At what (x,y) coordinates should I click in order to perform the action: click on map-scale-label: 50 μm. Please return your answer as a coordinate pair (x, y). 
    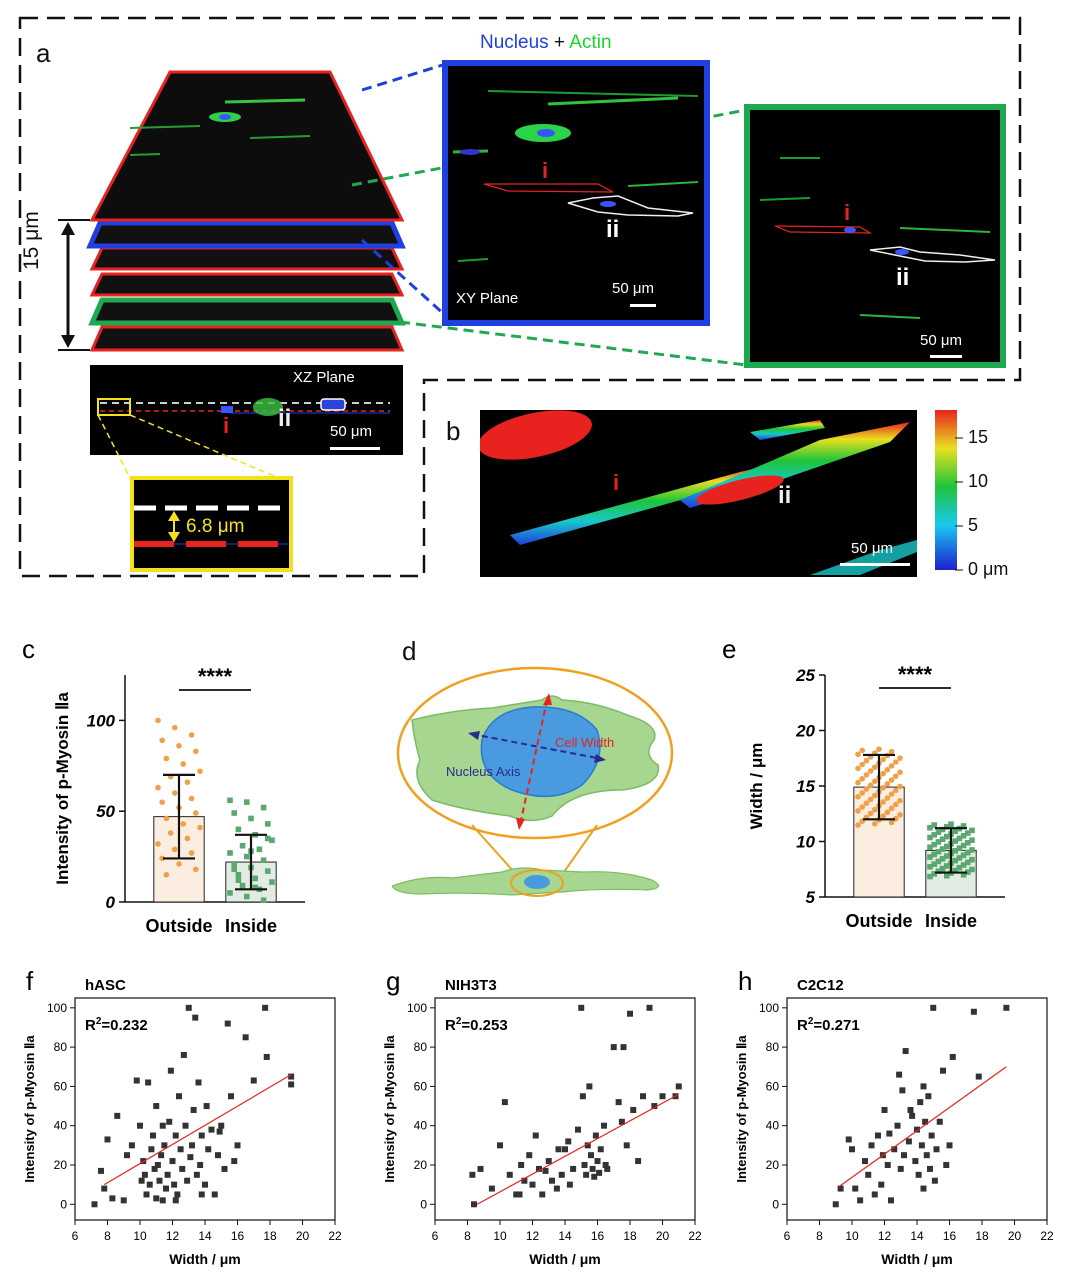
    Looking at the image, I should click on (872, 548).